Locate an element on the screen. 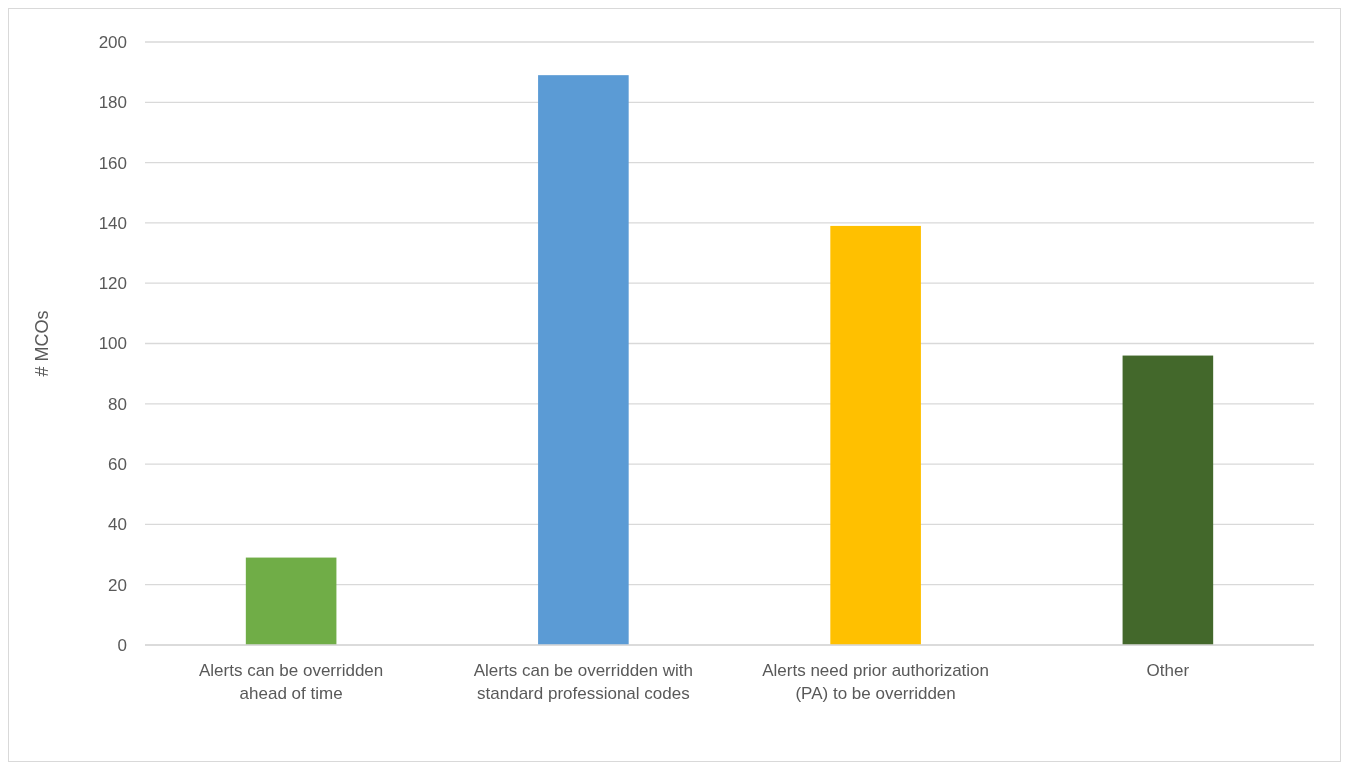 Image resolution: width=1349 pixels, height=770 pixels. y-tick-label: 80 is located at coordinates (117, 404).